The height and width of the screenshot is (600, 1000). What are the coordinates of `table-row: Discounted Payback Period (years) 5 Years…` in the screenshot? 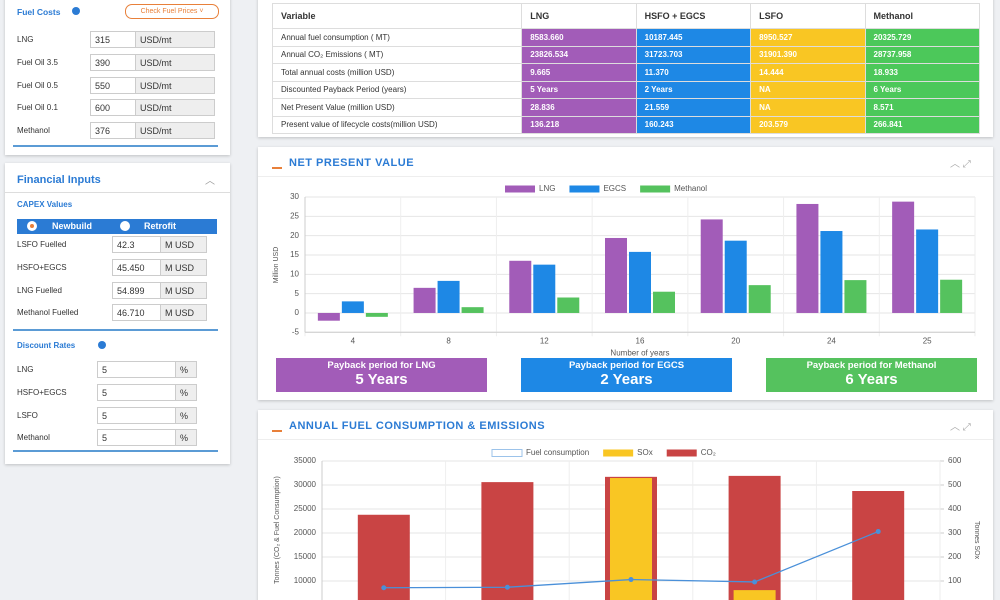 It's located at (625, 89).